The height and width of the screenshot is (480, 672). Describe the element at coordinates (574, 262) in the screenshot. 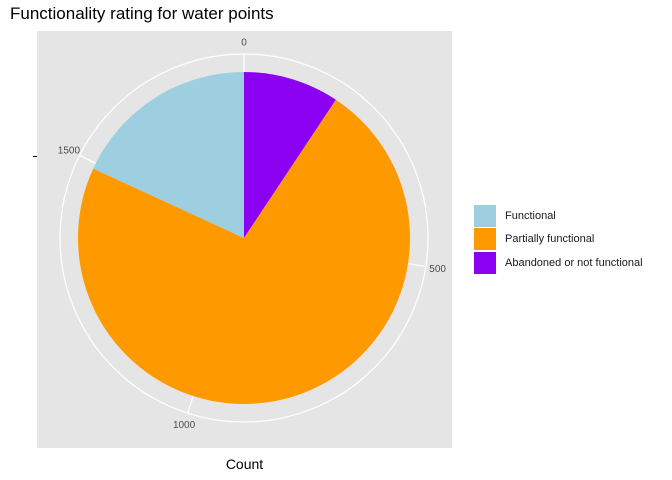

I see `legend-label-abandoned: Abandoned or not functional` at that location.